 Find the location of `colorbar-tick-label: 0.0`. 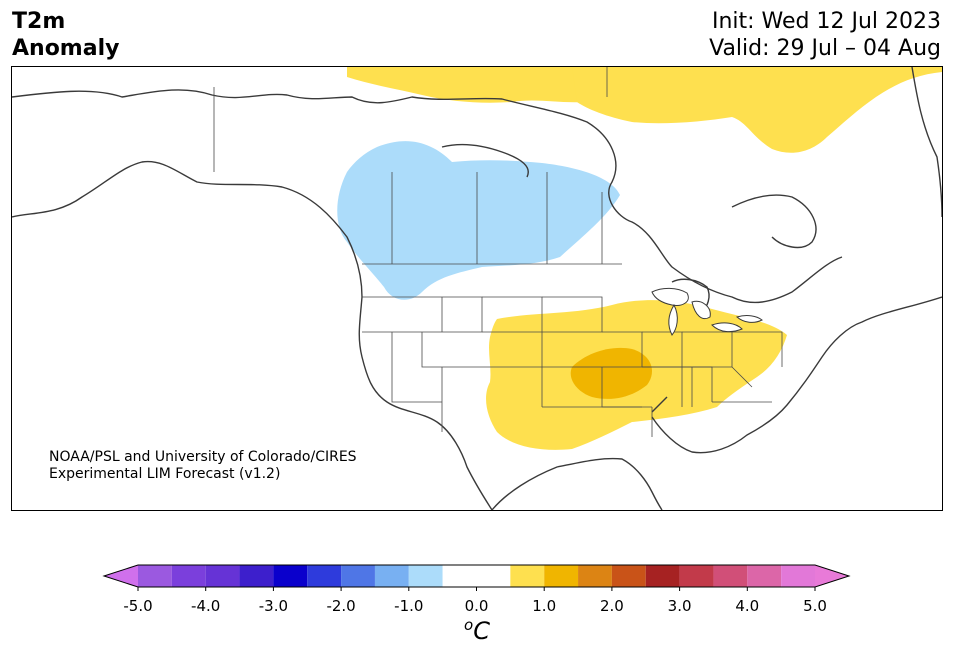

colorbar-tick-label: 0.0 is located at coordinates (476, 606).